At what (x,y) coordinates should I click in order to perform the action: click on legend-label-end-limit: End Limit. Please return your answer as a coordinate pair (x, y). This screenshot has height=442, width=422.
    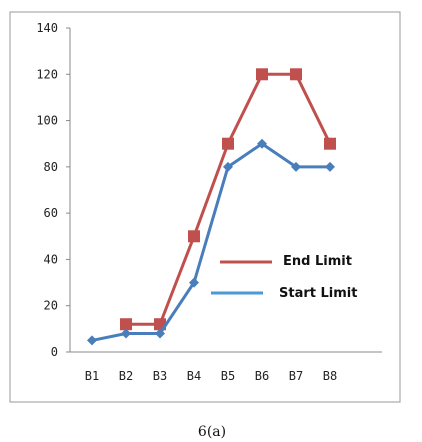
    Looking at the image, I should click on (317, 261).